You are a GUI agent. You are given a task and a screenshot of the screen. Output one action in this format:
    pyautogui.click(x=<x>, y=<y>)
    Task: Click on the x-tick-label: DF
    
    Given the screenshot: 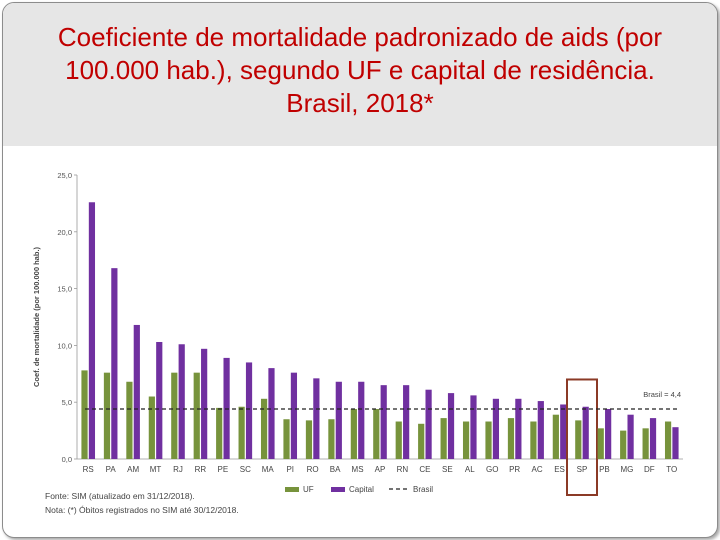 What is the action you would take?
    pyautogui.click(x=649, y=469)
    